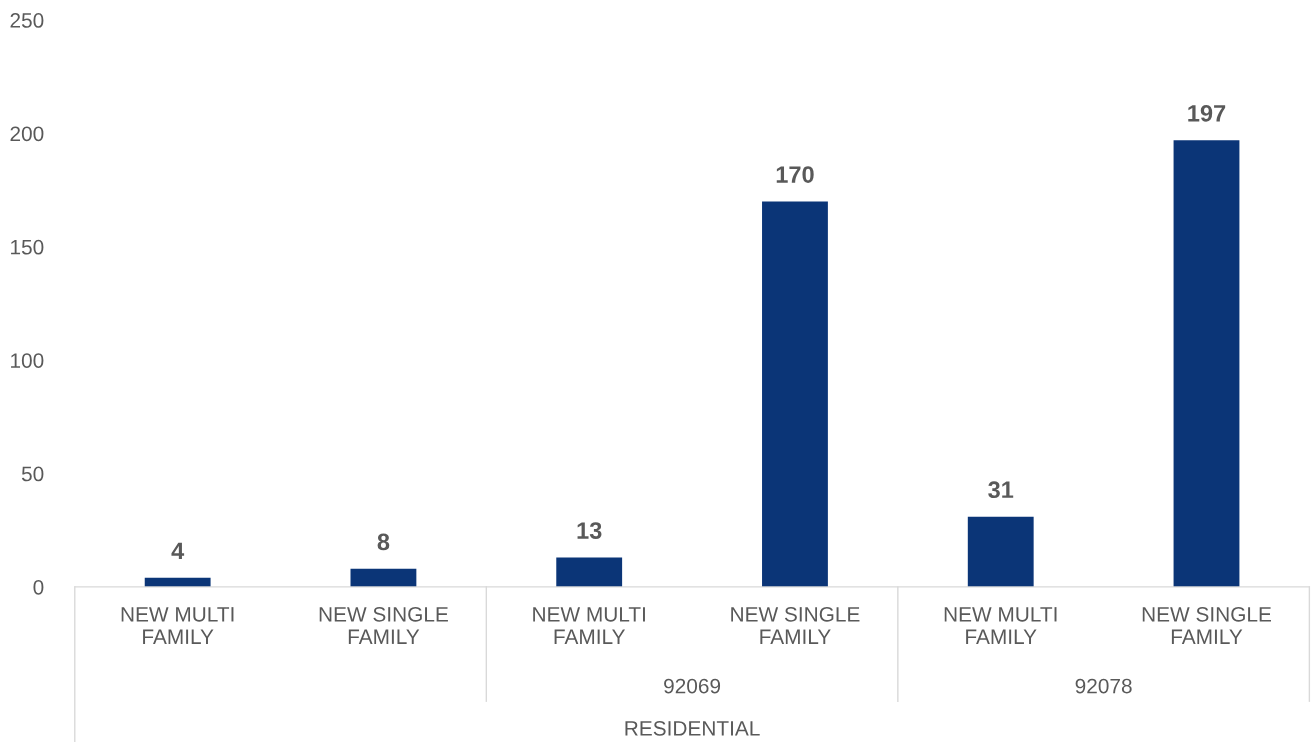 The width and height of the screenshot is (1312, 742). I want to click on data-label: 8, so click(383, 542).